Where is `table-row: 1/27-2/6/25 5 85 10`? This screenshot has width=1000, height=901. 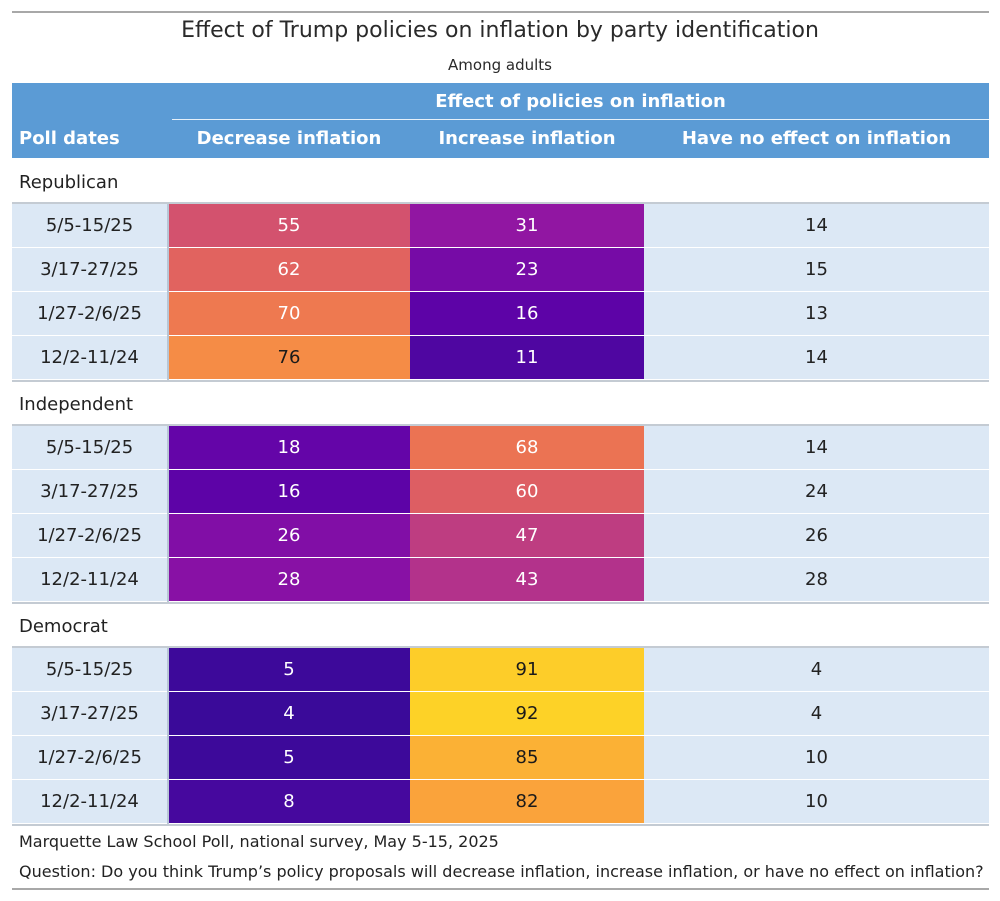
table-row: 1/27-2/6/25 5 85 10 is located at coordinates (500, 758).